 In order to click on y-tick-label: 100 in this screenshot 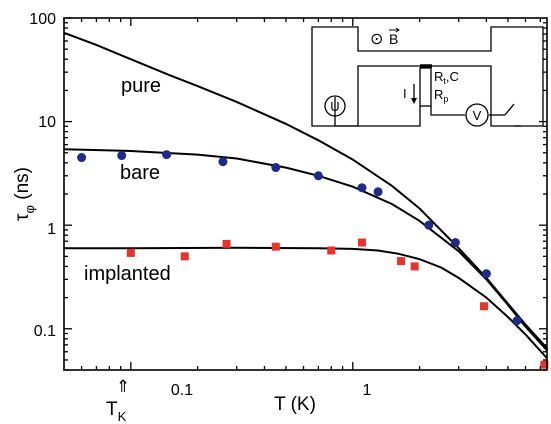, I will do `click(42, 19)`.